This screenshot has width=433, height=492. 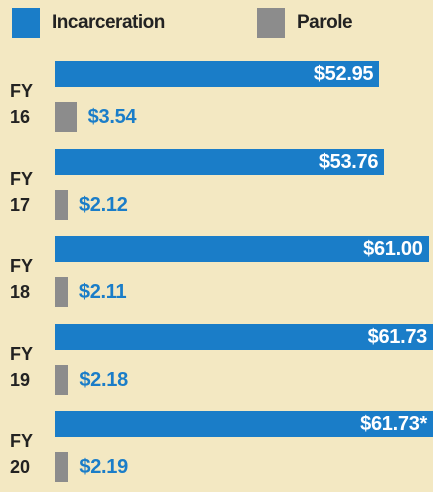 What do you see at coordinates (21, 454) in the screenshot?
I see `category-label: FY 20` at bounding box center [21, 454].